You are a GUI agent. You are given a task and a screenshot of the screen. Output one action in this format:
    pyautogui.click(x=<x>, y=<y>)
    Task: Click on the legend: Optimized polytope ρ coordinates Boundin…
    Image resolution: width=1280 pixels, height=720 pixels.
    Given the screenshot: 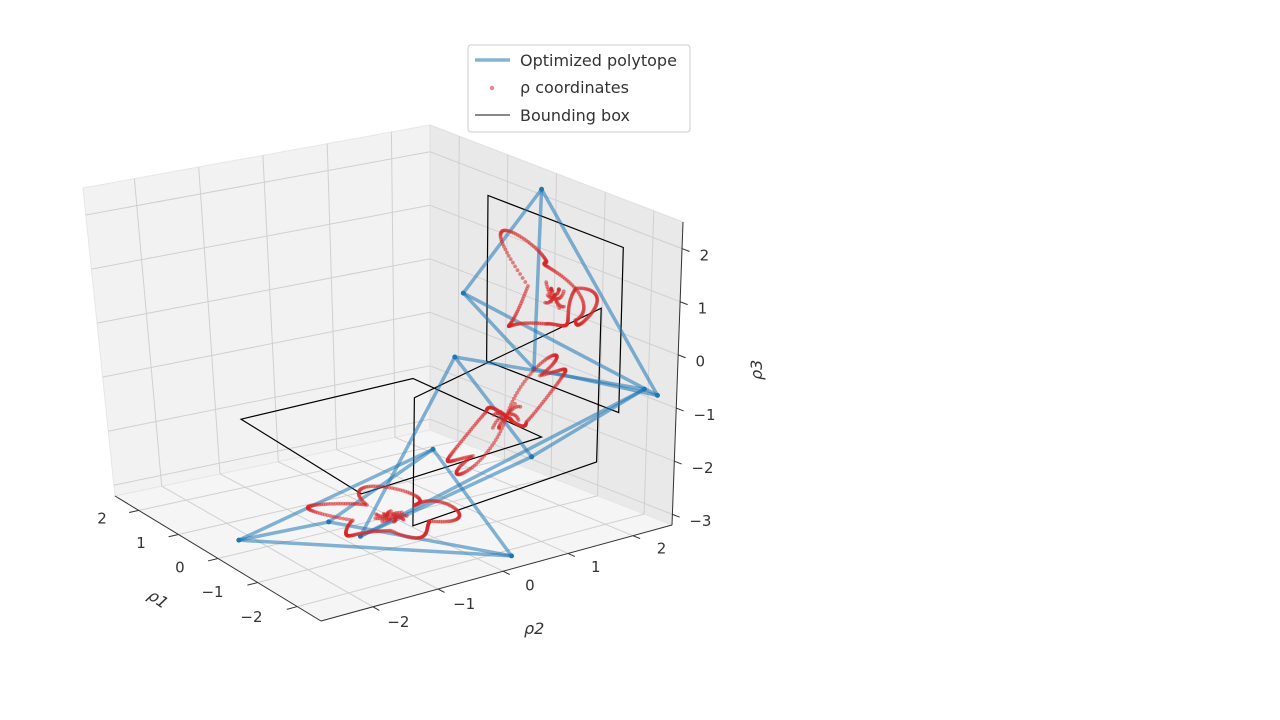 What is the action you would take?
    pyautogui.click(x=579, y=88)
    